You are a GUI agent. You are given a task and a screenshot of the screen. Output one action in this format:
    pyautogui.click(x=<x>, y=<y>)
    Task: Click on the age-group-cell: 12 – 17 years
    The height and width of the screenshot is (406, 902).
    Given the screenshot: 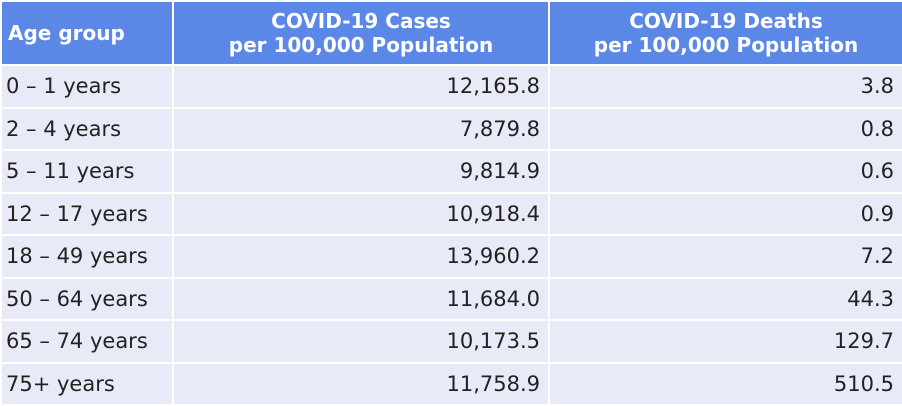 What is the action you would take?
    pyautogui.click(x=87, y=213)
    